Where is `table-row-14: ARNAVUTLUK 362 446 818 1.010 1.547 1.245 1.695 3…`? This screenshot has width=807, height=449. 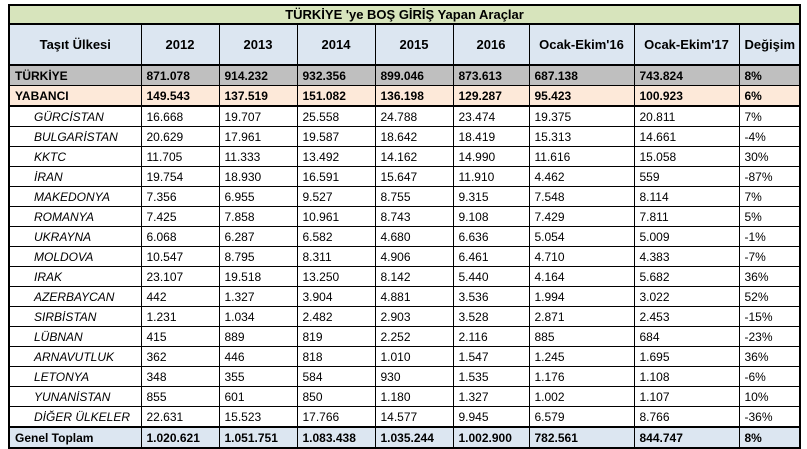
table-row-14: ARNAVUTLUK 362 446 818 1.010 1.547 1.245 1.695 3… is located at coordinates (404, 356).